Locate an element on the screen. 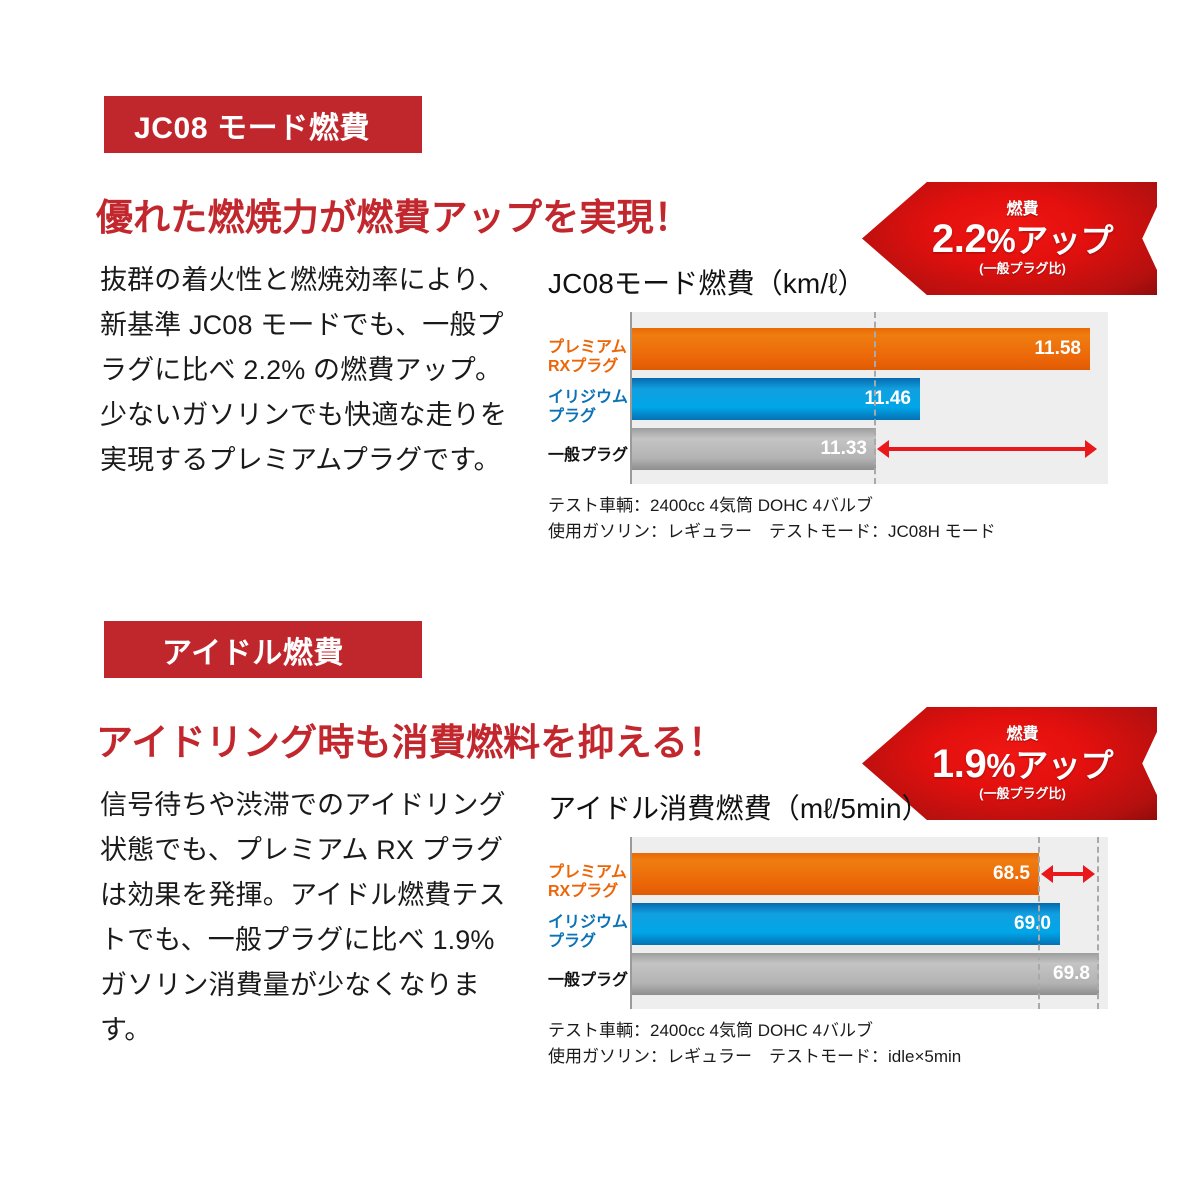 The height and width of the screenshot is (1200, 1200). chart-bar-value-iridium: 69.0 is located at coordinates (1032, 923).